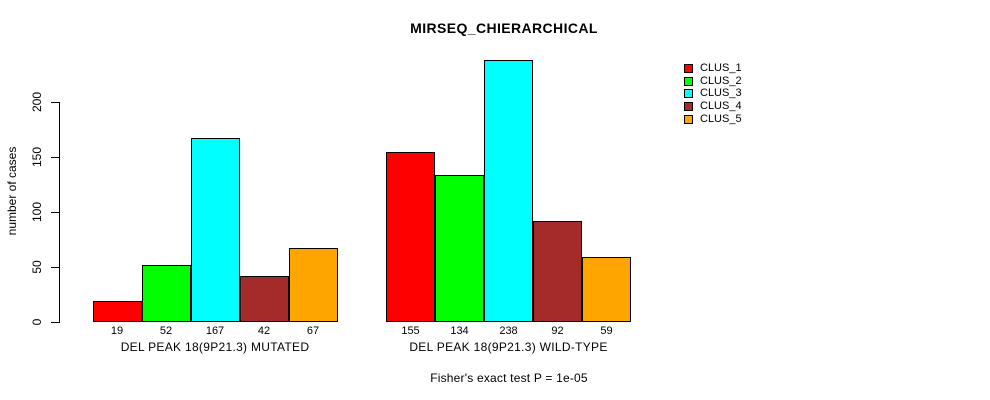  Describe the element at coordinates (410, 236) in the screenshot. I see `bar-clus_1-group2` at that location.